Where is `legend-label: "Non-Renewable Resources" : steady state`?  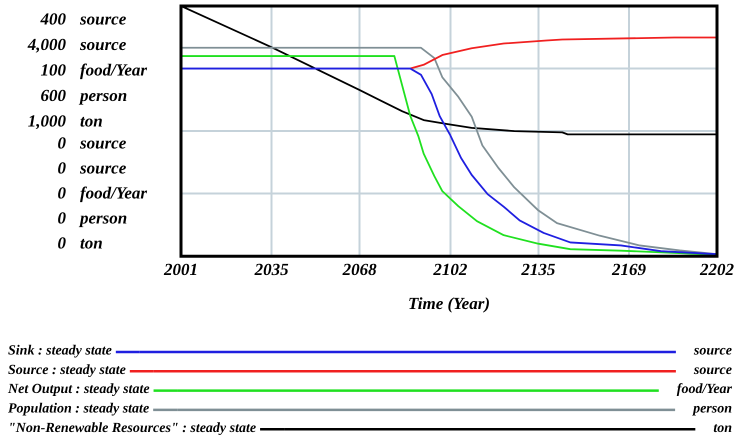
legend-label: "Non-Renewable Resources" : steady state is located at coordinates (132, 428).